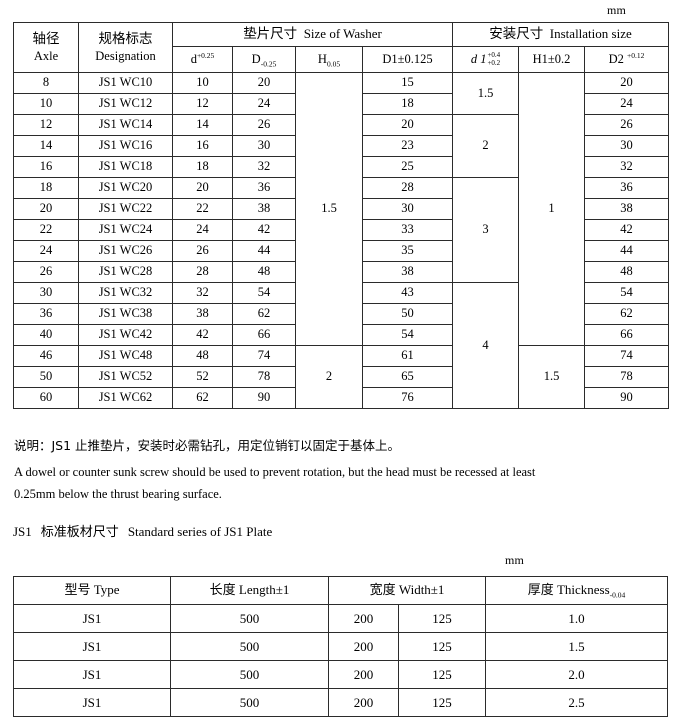 This screenshot has width=680, height=717. Describe the element at coordinates (125, 398) in the screenshot. I see `cell-designation: JS1 WC62` at that location.